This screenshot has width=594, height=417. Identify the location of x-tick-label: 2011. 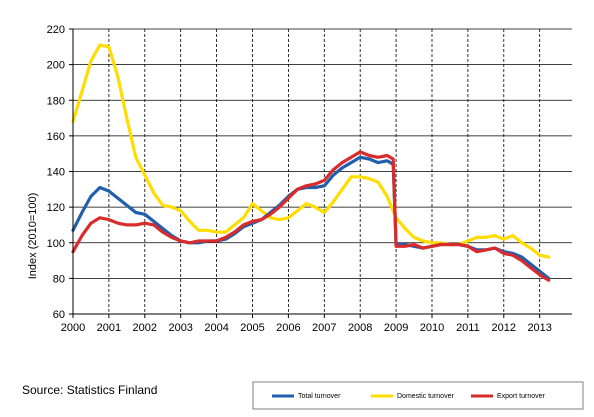
(468, 328).